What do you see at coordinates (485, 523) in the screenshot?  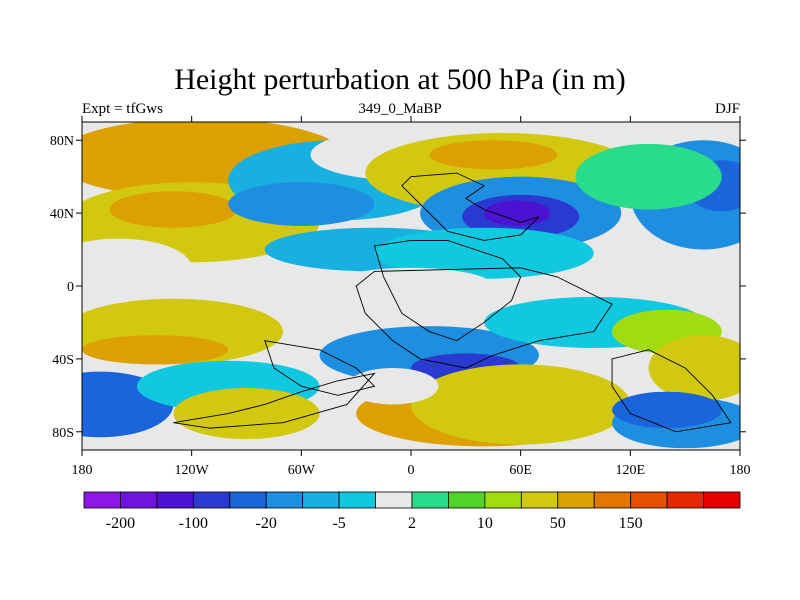 I see `colorbar-label: 10` at bounding box center [485, 523].